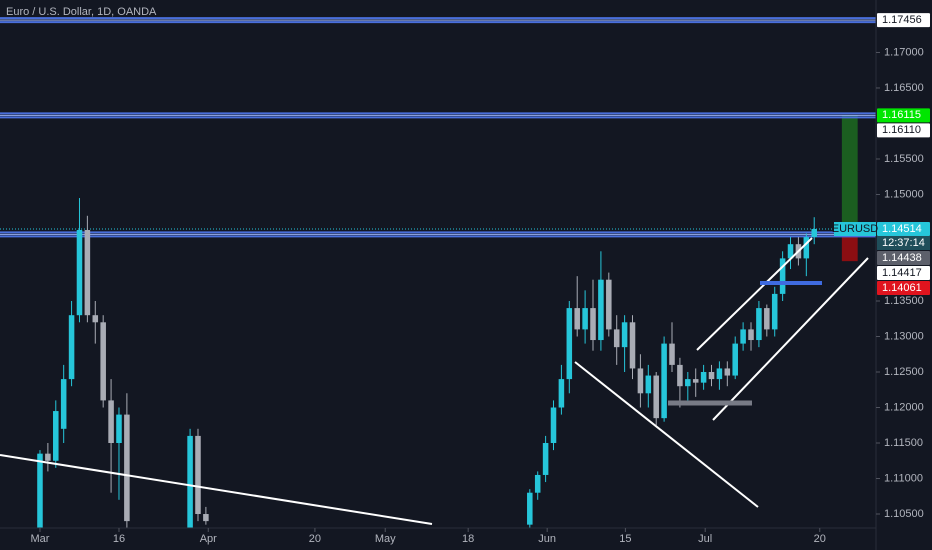 The width and height of the screenshot is (932, 550). I want to click on x-tick-label: Jul, so click(705, 539).